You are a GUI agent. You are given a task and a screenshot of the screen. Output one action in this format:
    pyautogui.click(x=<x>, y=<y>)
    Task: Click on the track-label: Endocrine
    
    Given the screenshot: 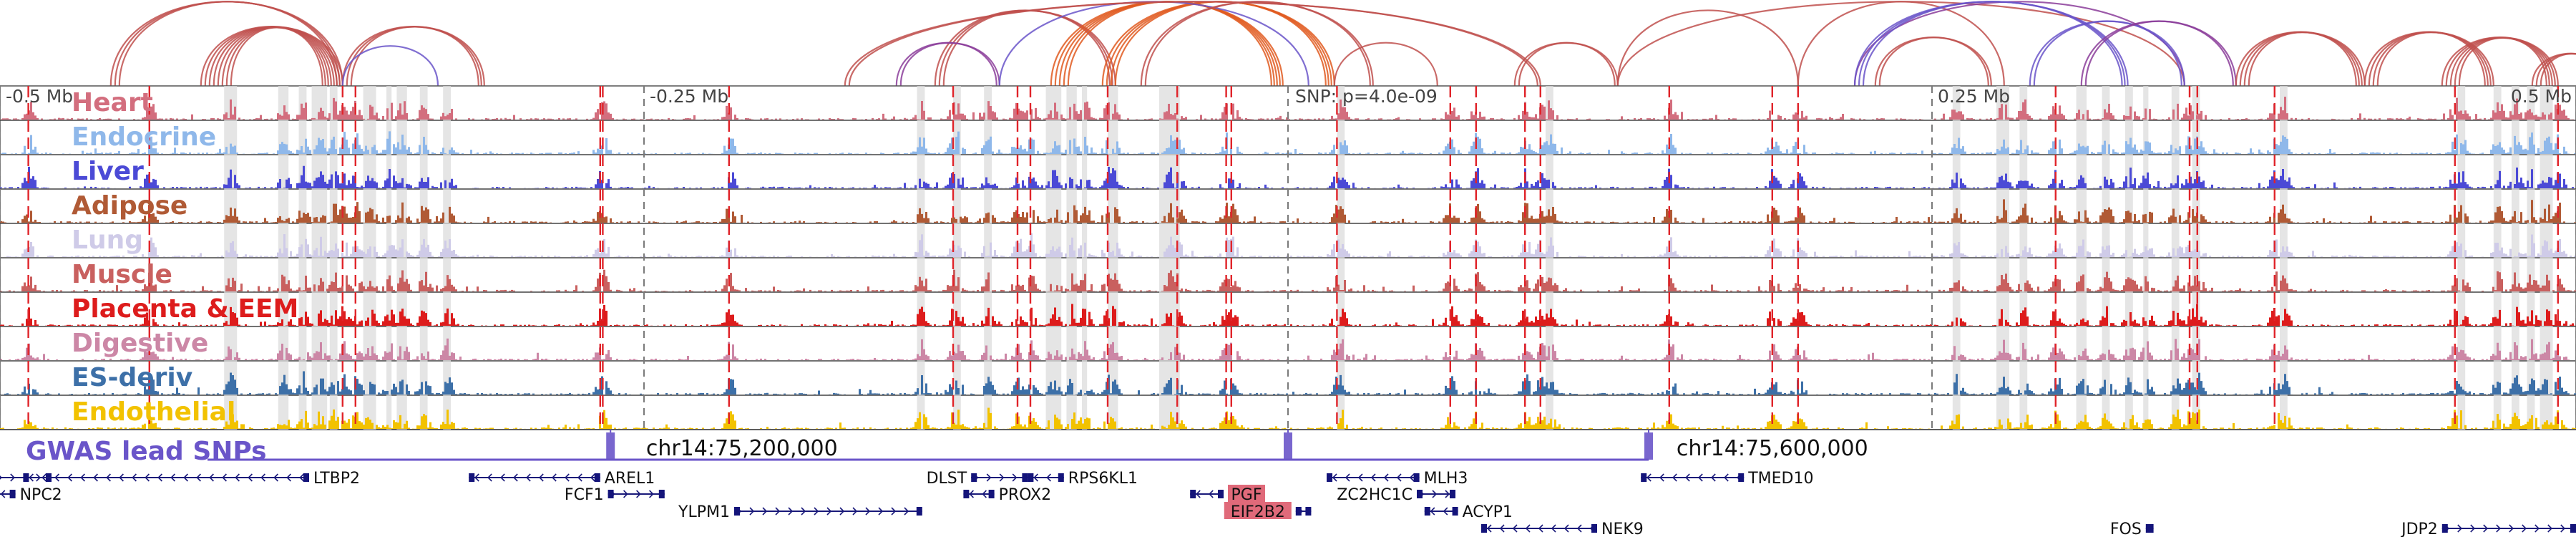 What is the action you would take?
    pyautogui.click(x=144, y=137)
    